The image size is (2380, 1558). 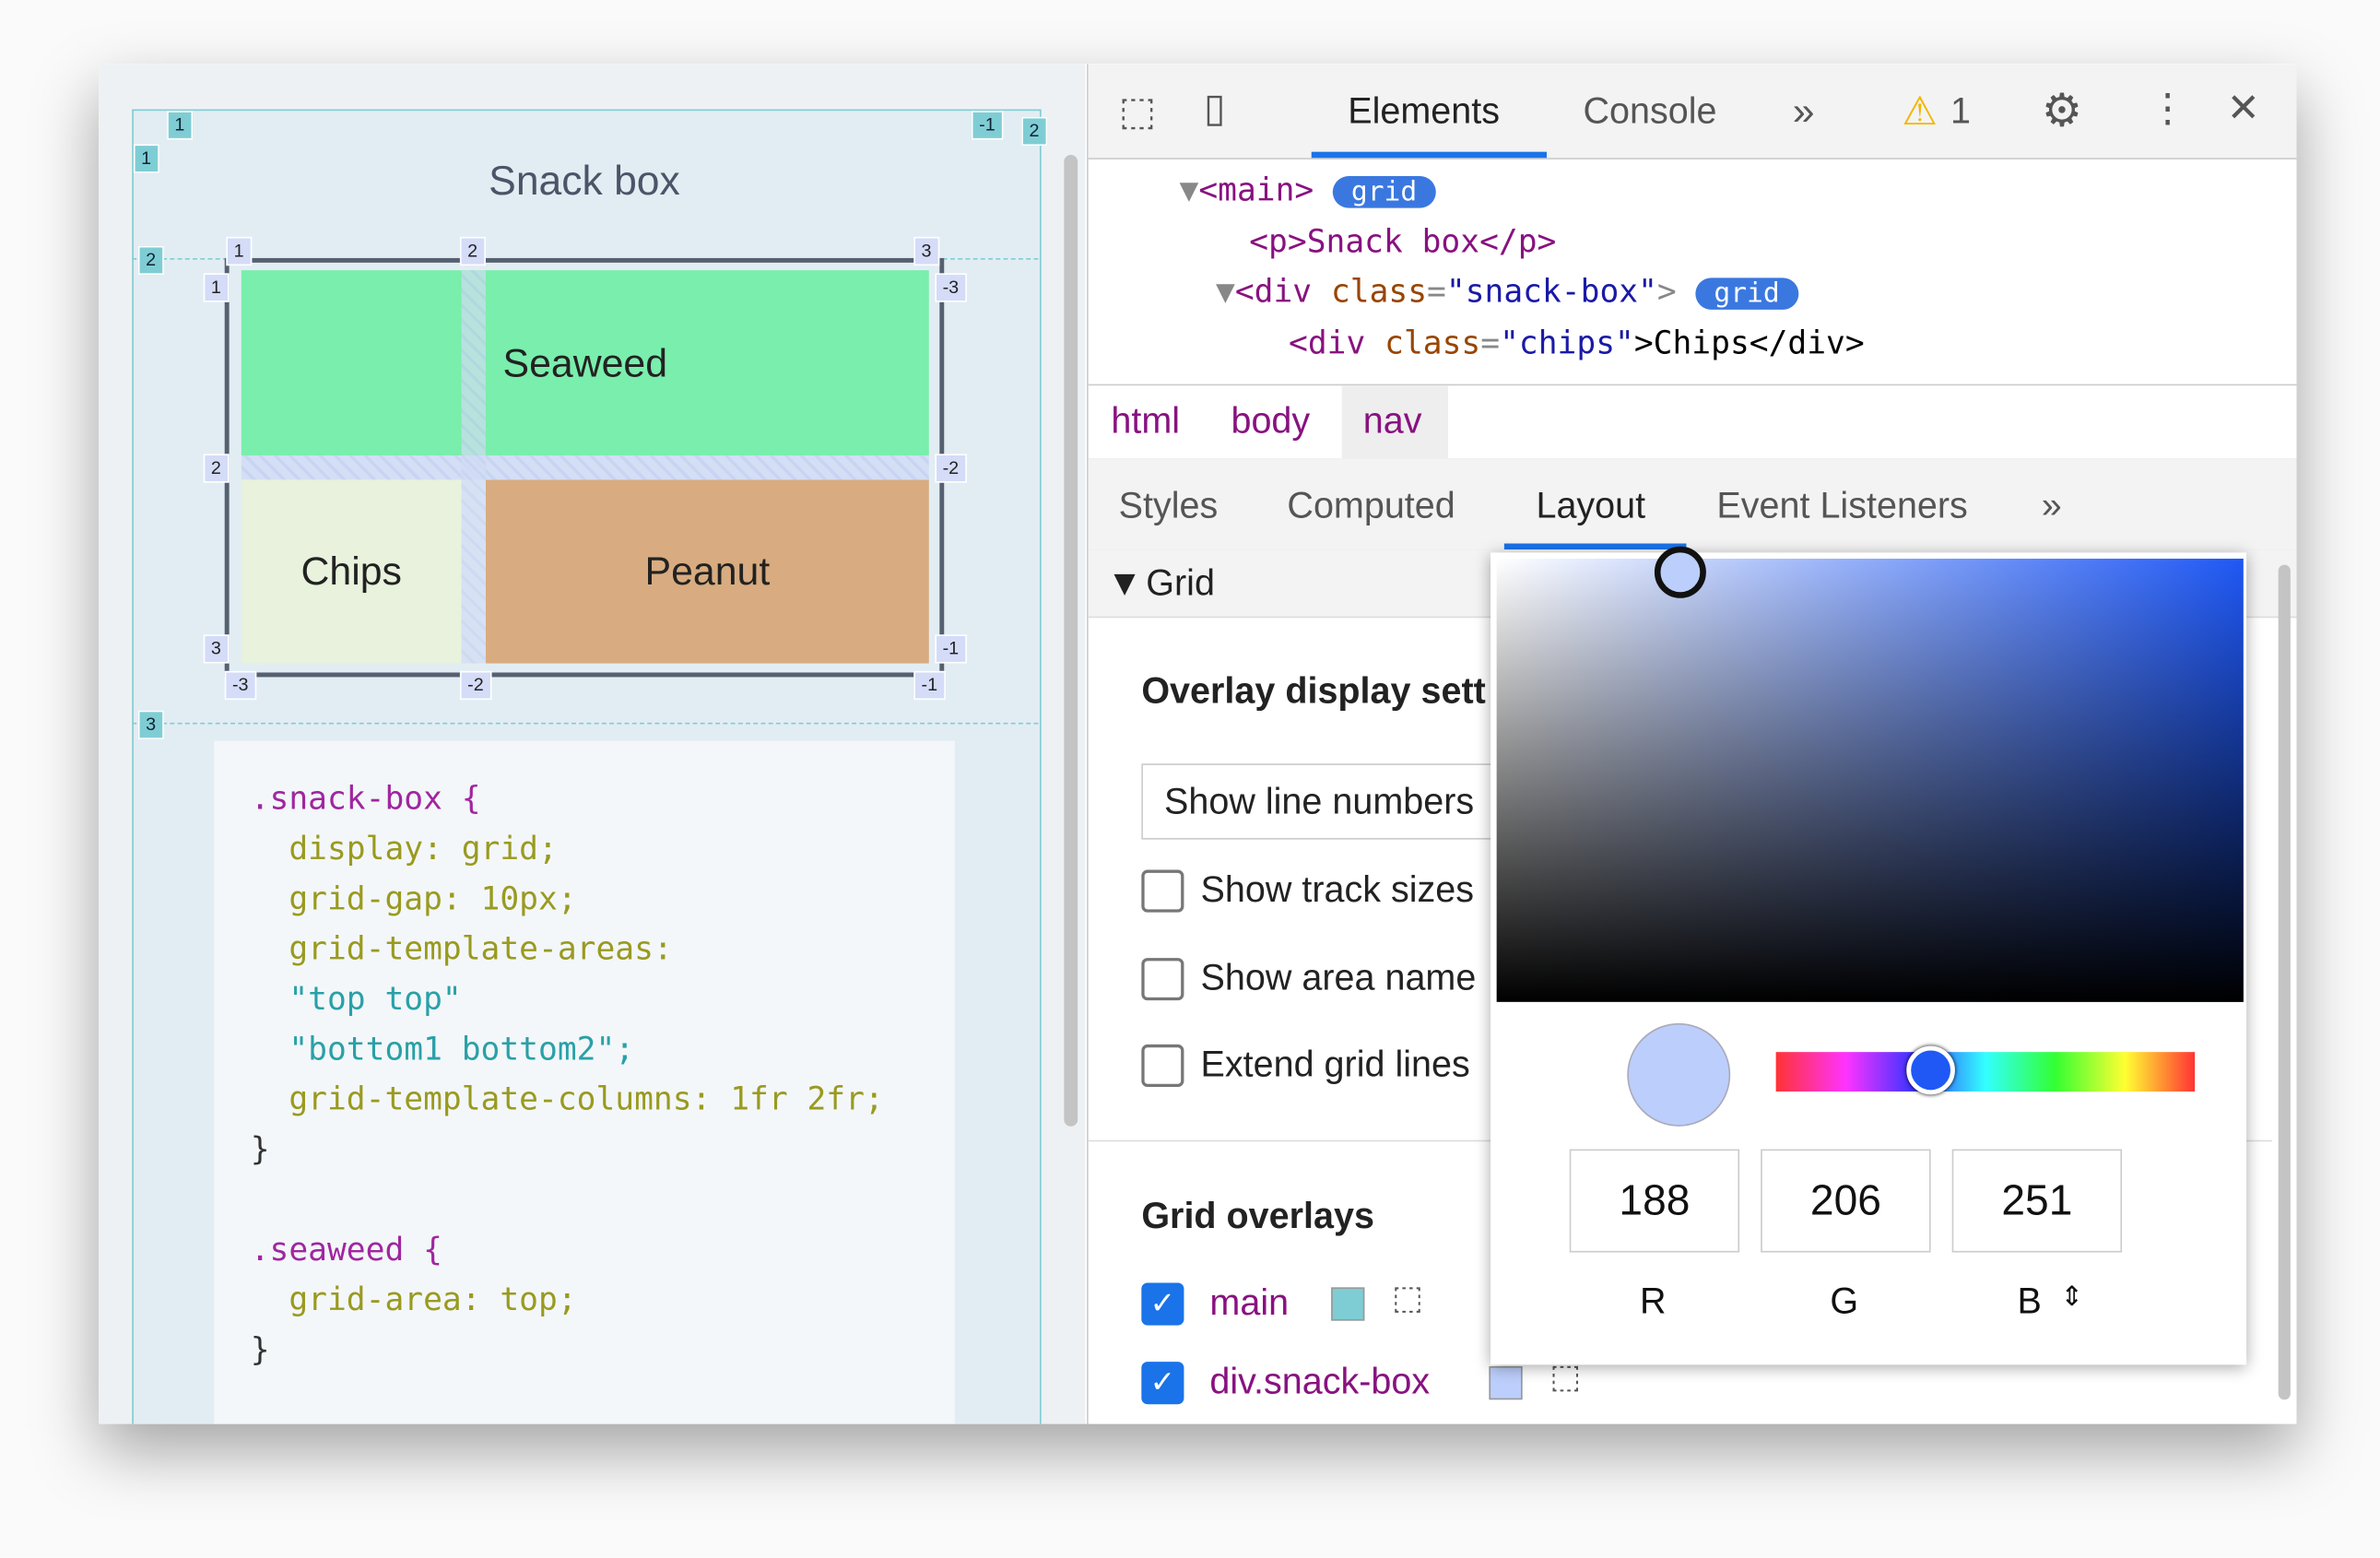 What do you see at coordinates (1842, 506) in the screenshot?
I see `tab-event-listeners: Event Listeners` at bounding box center [1842, 506].